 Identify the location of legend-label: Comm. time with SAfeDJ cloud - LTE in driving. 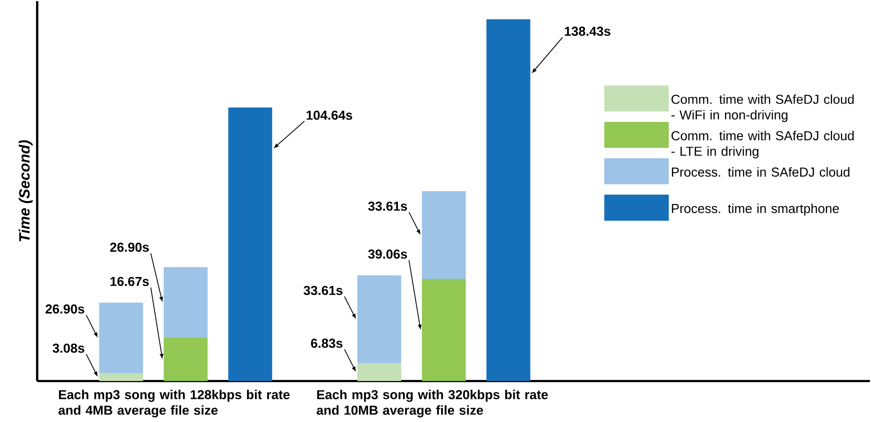
(762, 144).